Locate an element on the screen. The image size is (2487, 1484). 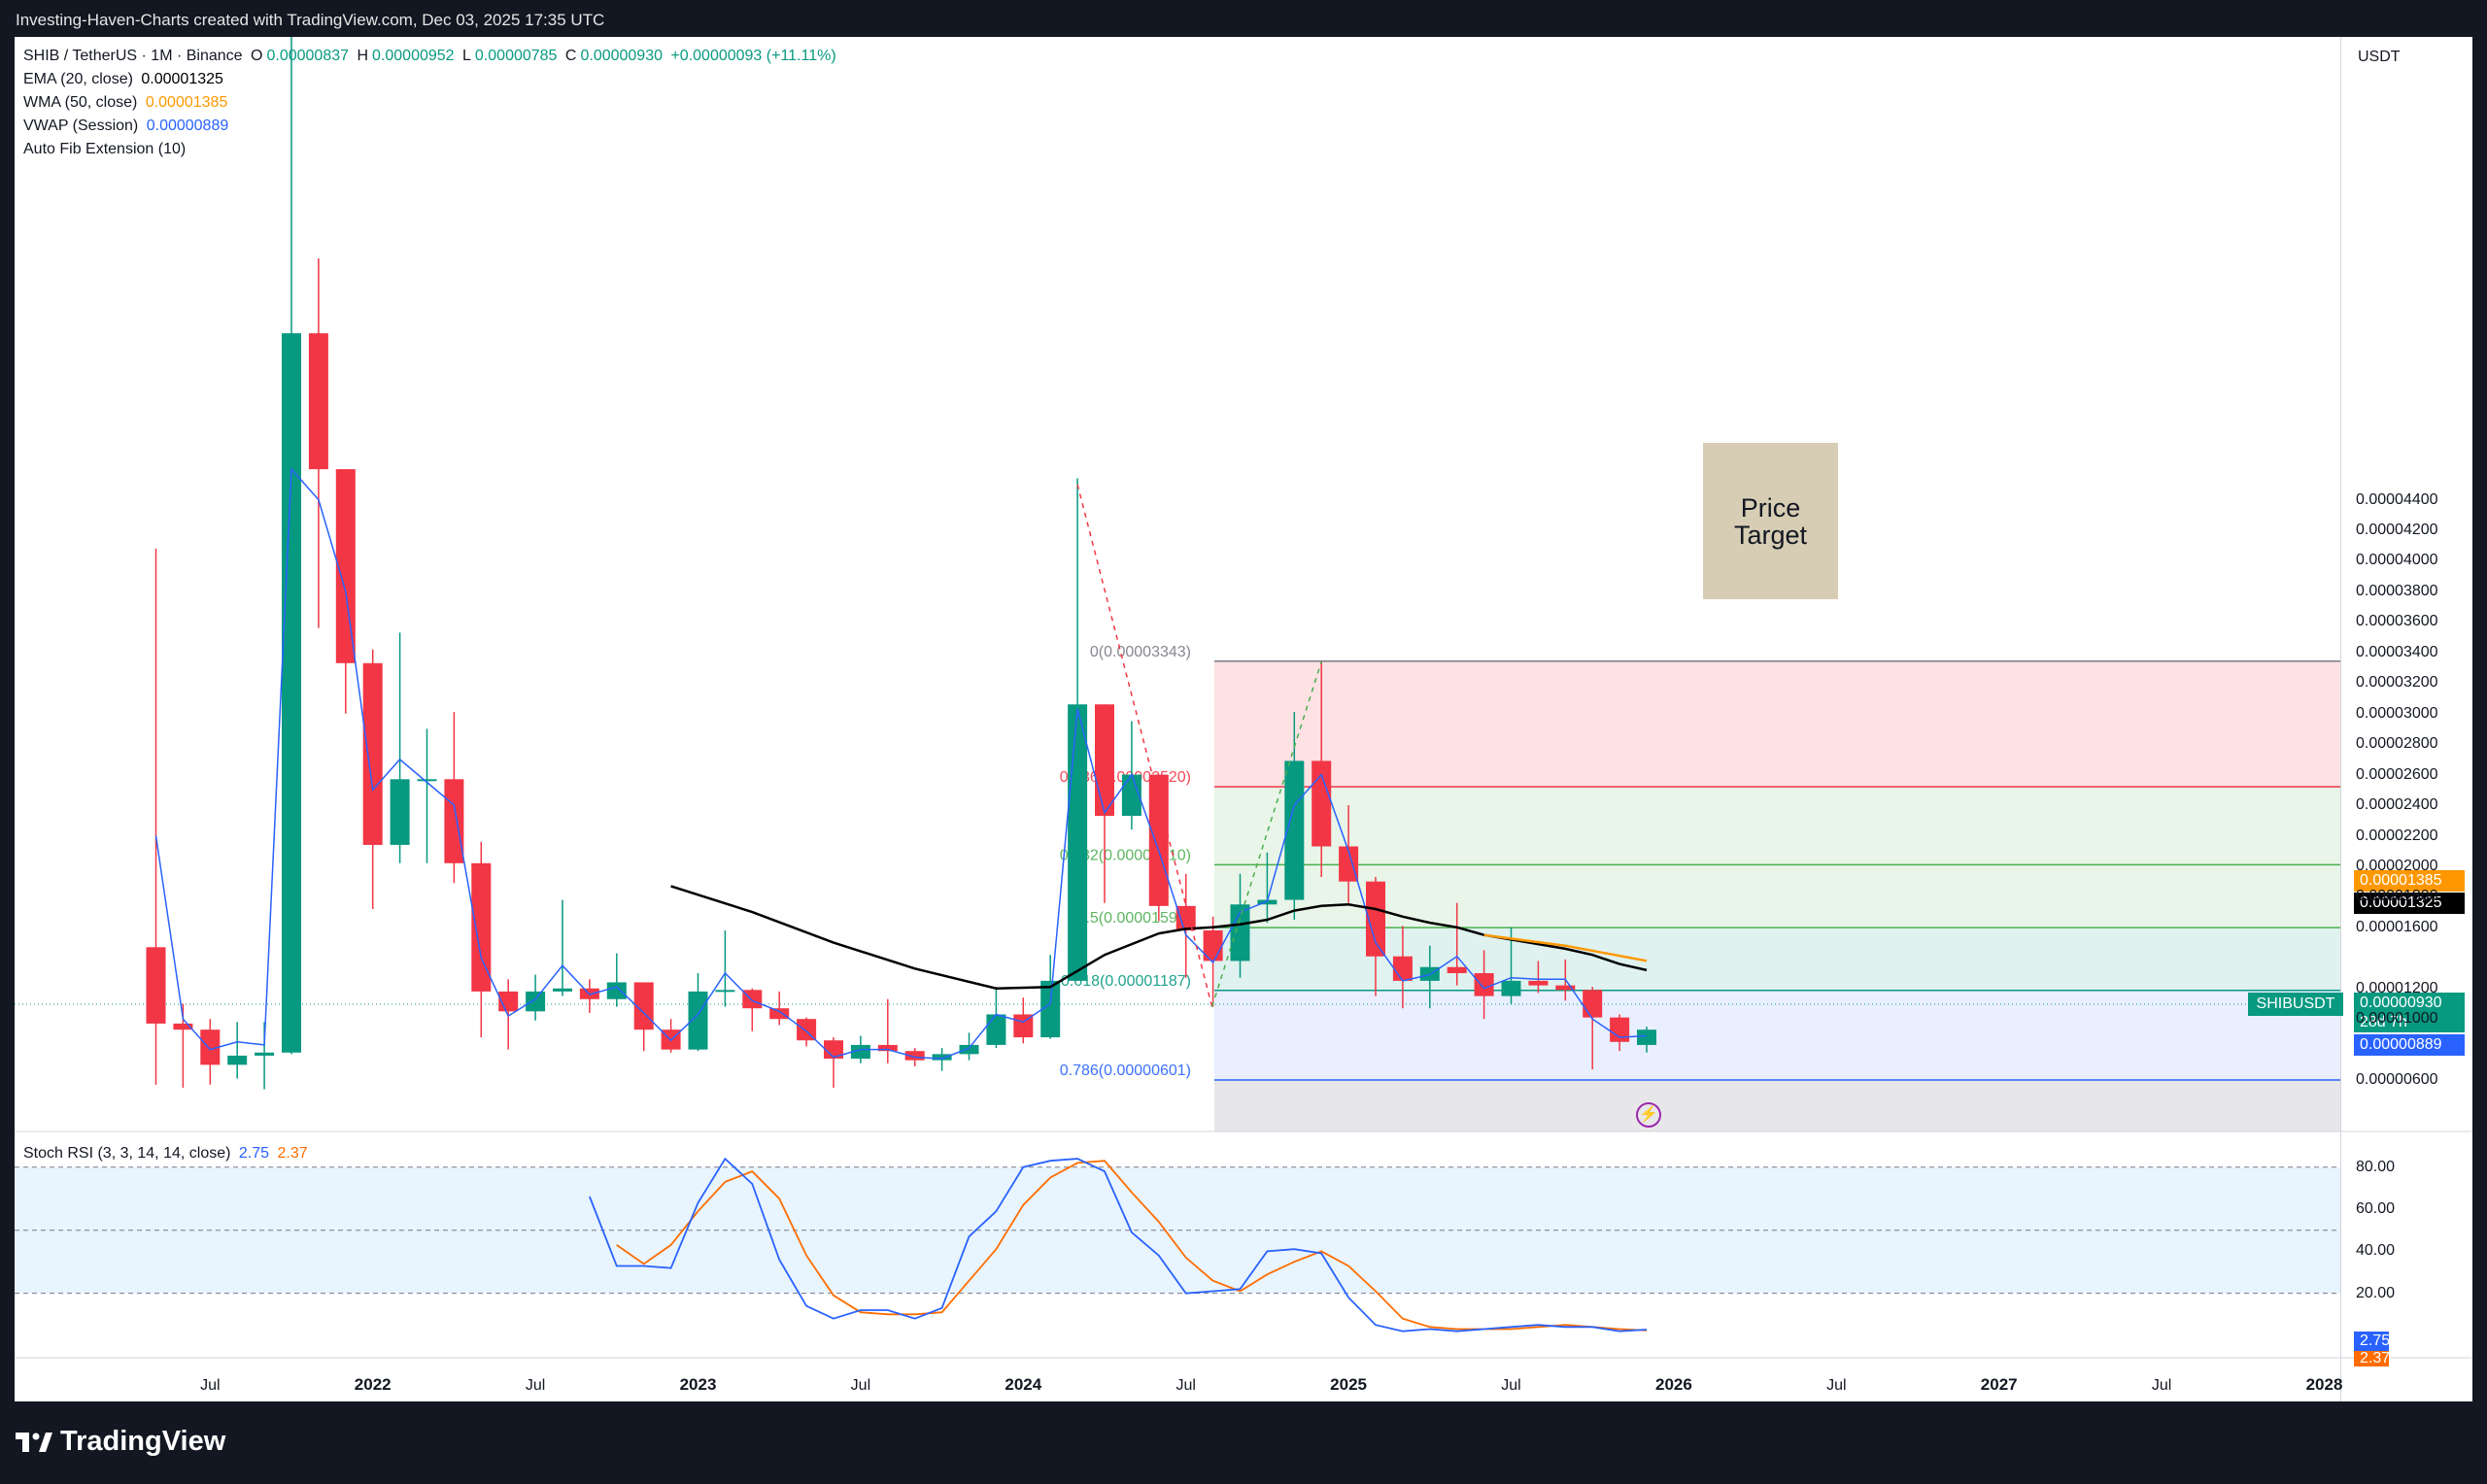
last-price-tag: 0.00000930 is located at coordinates (2409, 1004).